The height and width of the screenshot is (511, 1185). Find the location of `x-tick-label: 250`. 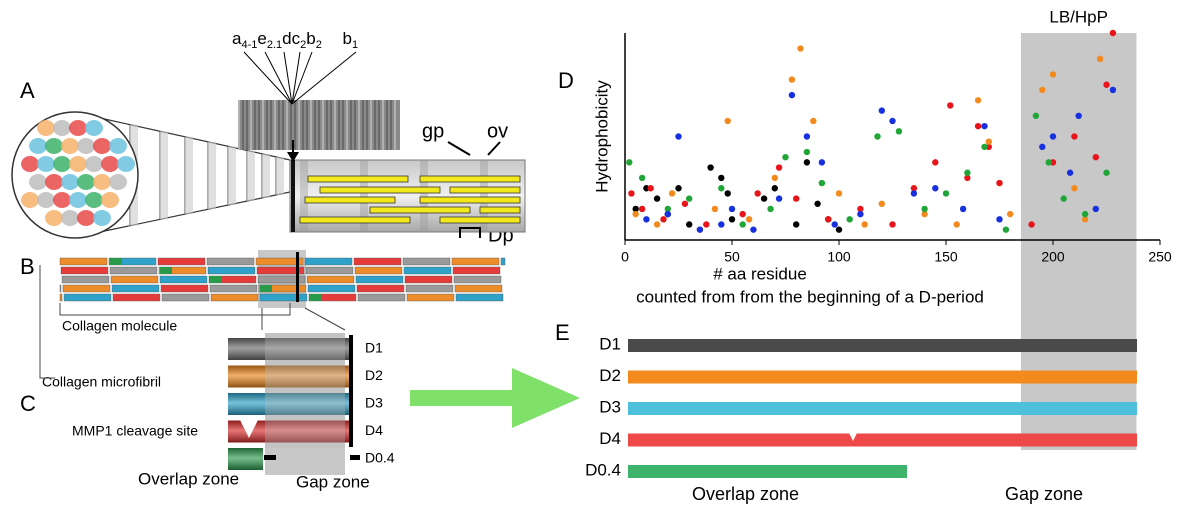

x-tick-label: 250 is located at coordinates (1160, 257).